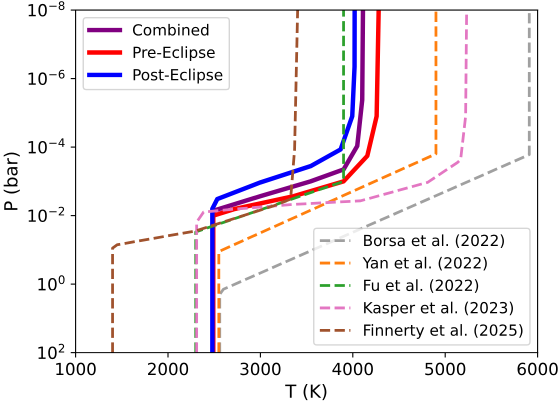  I want to click on y-tick-label: 10$^{2}$, so click(51, 352).